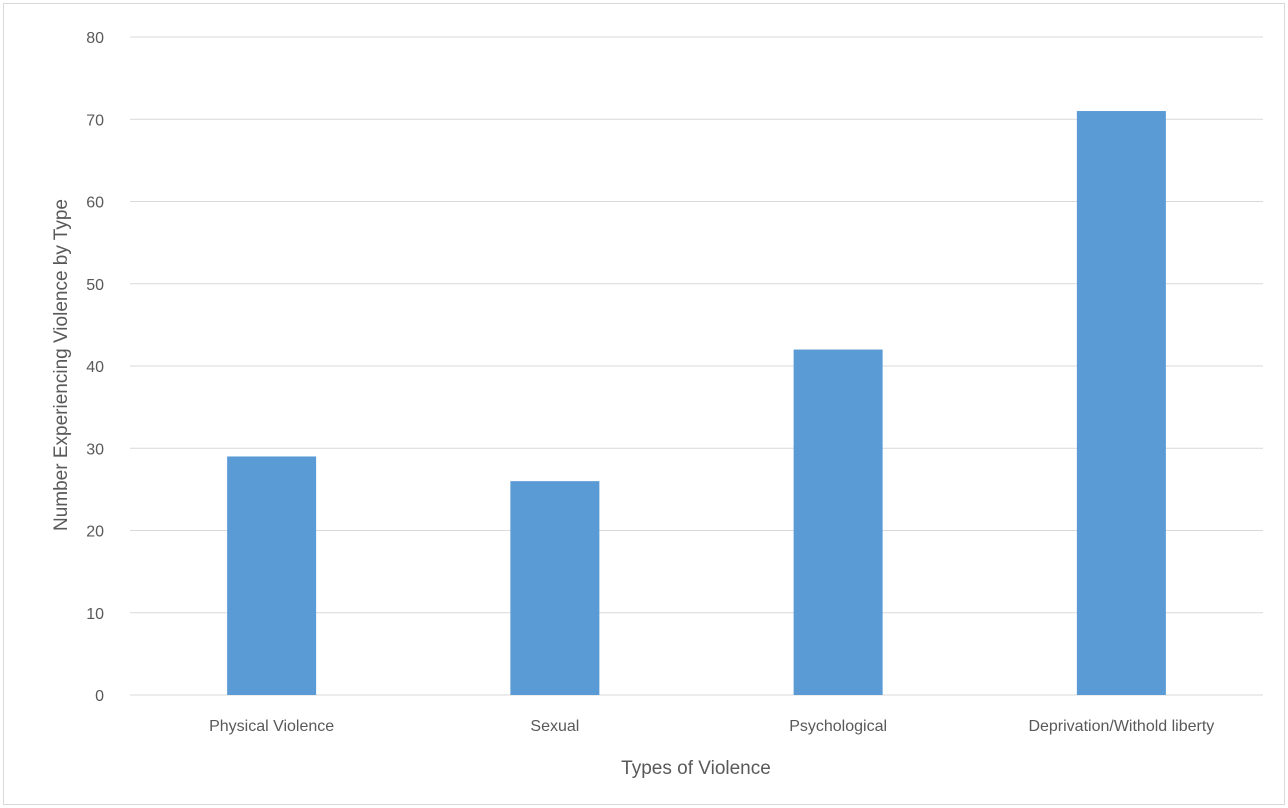 This screenshot has height=808, width=1288. Describe the element at coordinates (95, 38) in the screenshot. I see `y-tick-label: 80` at that location.